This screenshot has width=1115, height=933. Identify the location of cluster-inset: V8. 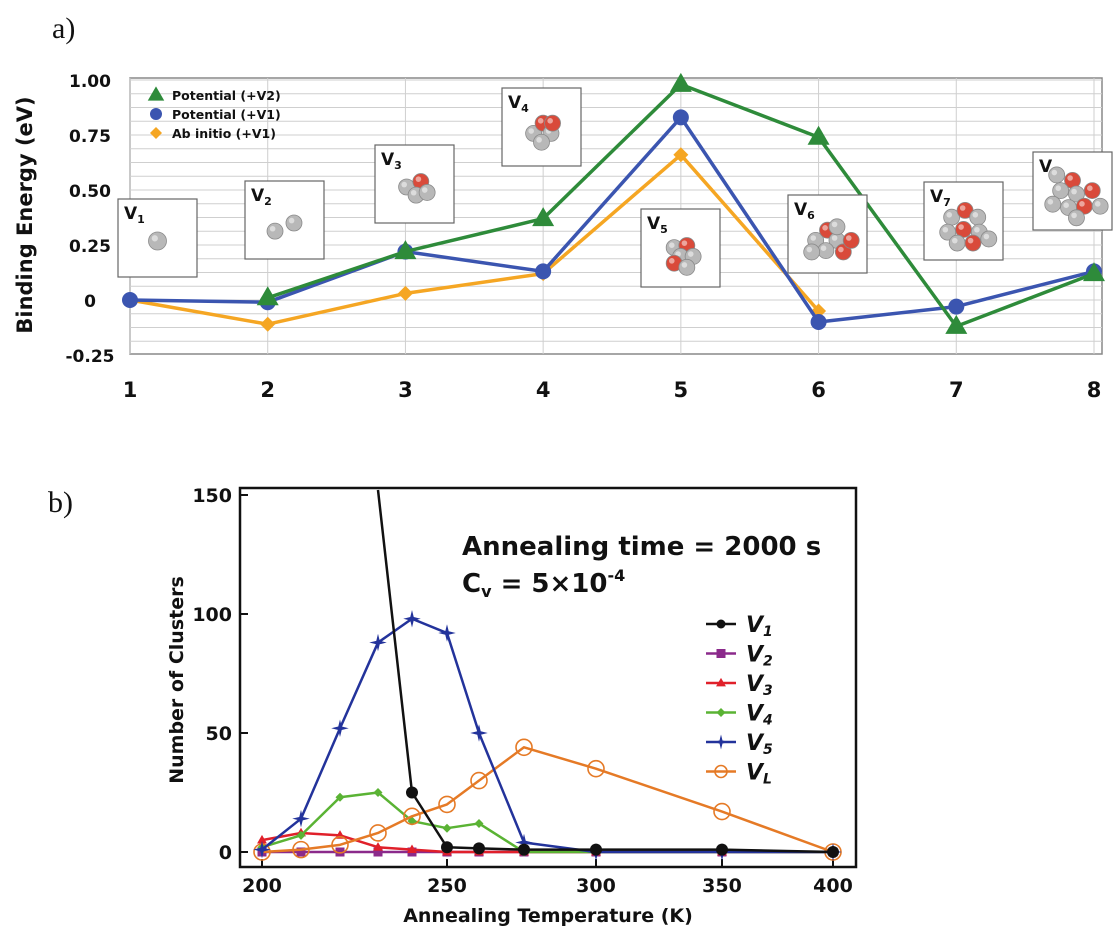
(1072, 191).